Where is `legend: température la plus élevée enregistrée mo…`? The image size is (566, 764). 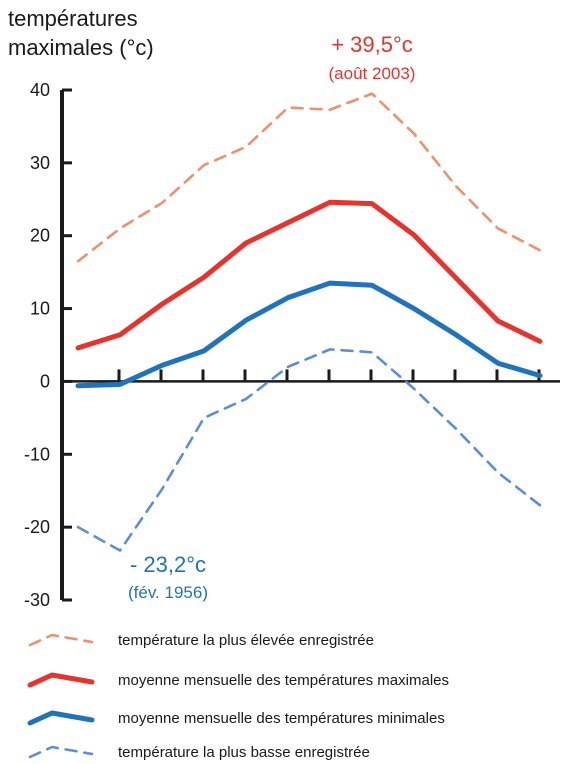
legend: température la plus élevée enregistrée mo… is located at coordinates (238, 696).